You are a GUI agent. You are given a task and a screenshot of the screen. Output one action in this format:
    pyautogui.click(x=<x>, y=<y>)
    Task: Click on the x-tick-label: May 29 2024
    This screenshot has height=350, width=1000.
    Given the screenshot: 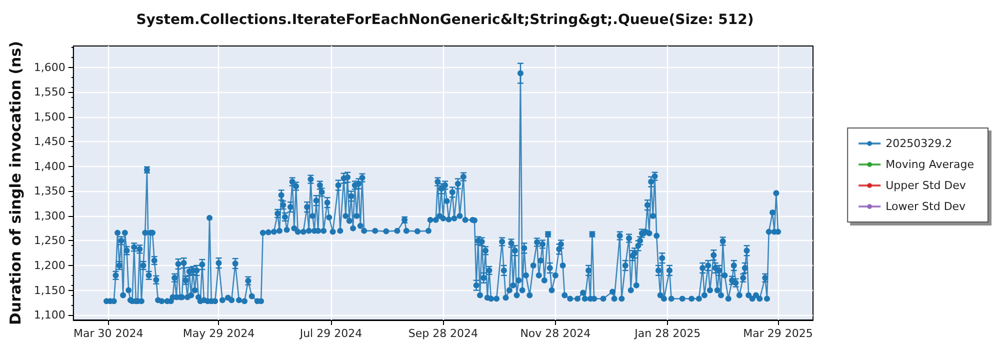 What is the action you would take?
    pyautogui.click(x=218, y=333)
    